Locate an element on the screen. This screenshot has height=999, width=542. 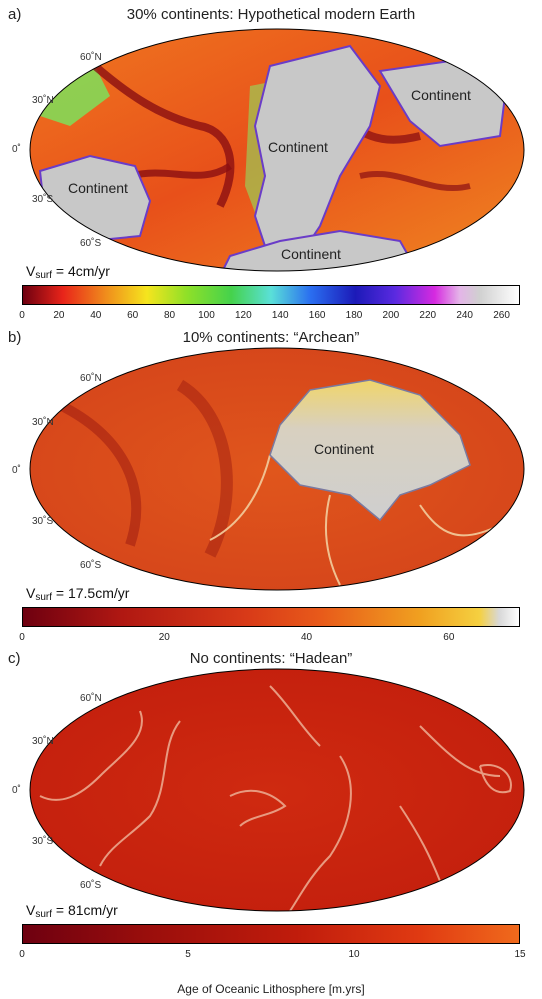
colorbar-tick-label: 140 is located at coordinates (280, 315).